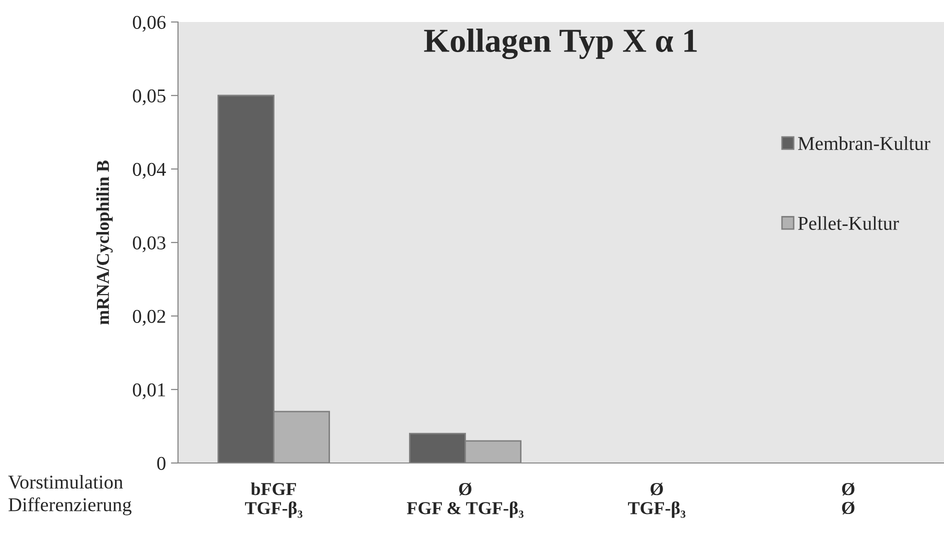 This screenshot has height=556, width=944. What do you see at coordinates (149, 244) in the screenshot?
I see `y-tick-label: 0,03` at bounding box center [149, 244].